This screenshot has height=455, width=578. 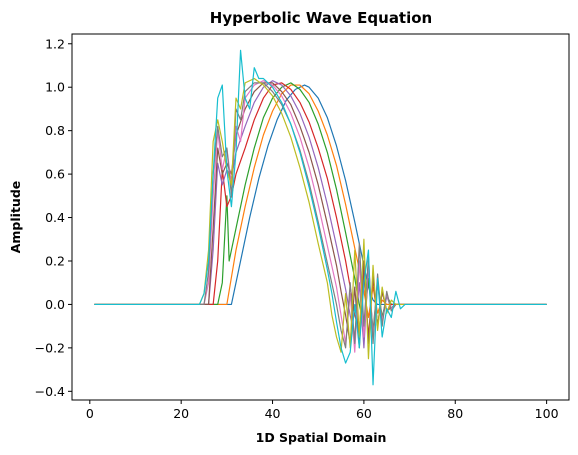 What do you see at coordinates (322, 410) in the screenshot?
I see `x-axis-ticks: 0 20 40 60 80 100` at bounding box center [322, 410].